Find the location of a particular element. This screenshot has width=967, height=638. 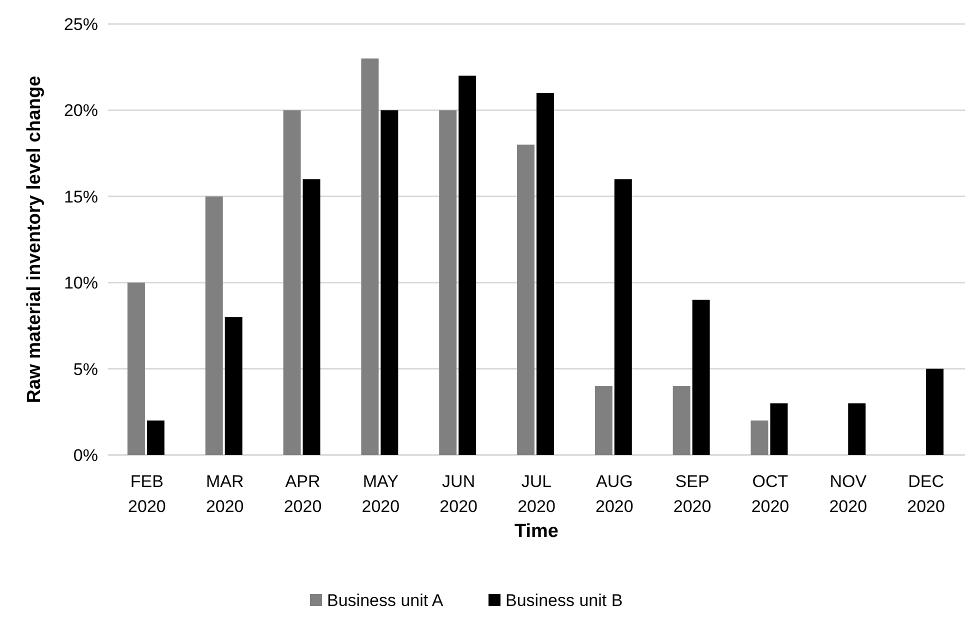

x-tick-label: DEC 2020 is located at coordinates (926, 494).